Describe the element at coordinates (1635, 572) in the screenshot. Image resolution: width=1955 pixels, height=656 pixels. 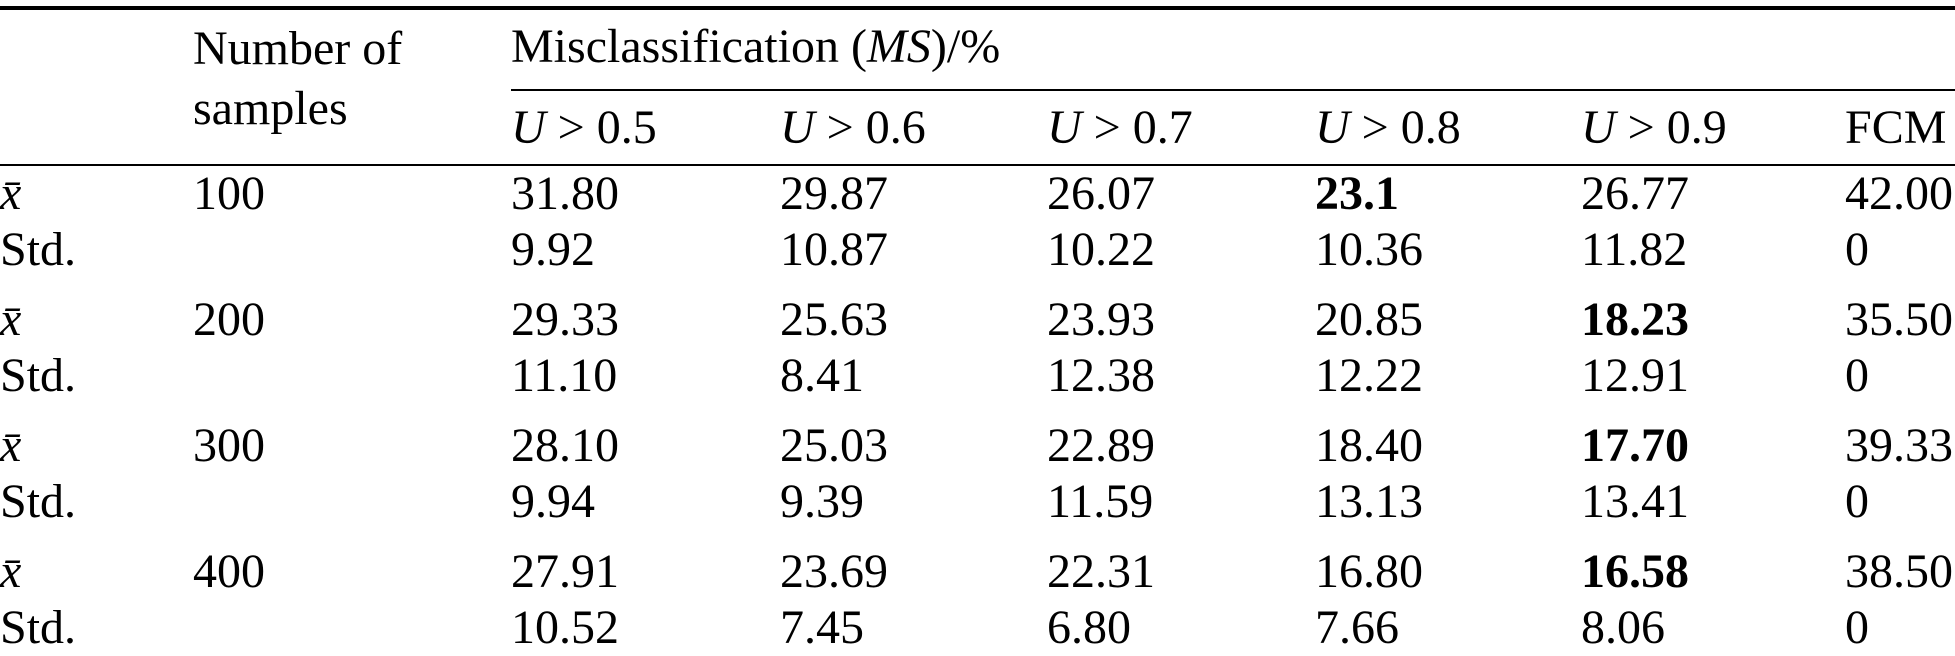
I see `value-cell-best: 16.58` at that location.